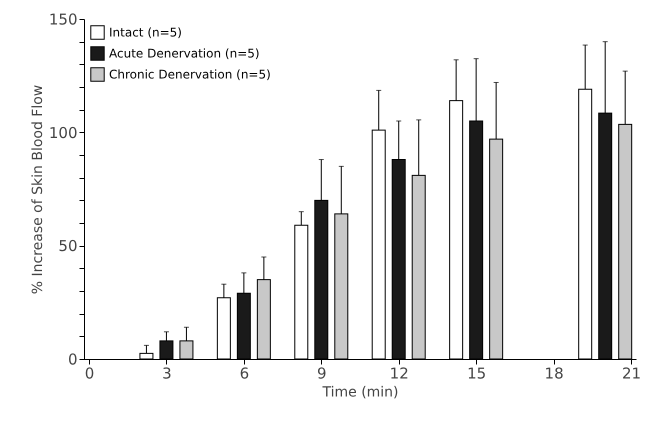 The height and width of the screenshot is (422, 667). I want to click on legend-label: Intact (n=5), so click(145, 33).